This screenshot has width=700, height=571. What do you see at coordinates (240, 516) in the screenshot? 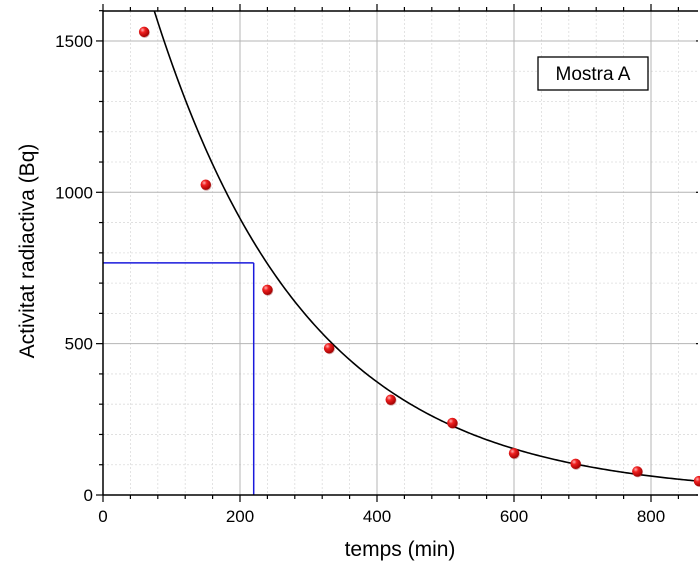
I see `x-tick-label: 200` at bounding box center [240, 516].